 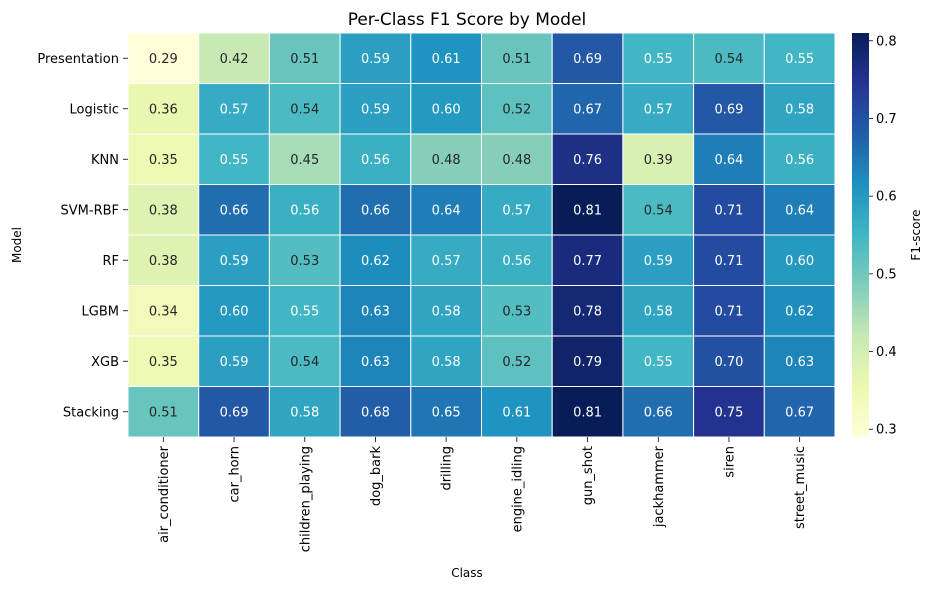 What do you see at coordinates (467, 20) in the screenshot?
I see `chart-title: Per-Class F1 Score by Model` at bounding box center [467, 20].